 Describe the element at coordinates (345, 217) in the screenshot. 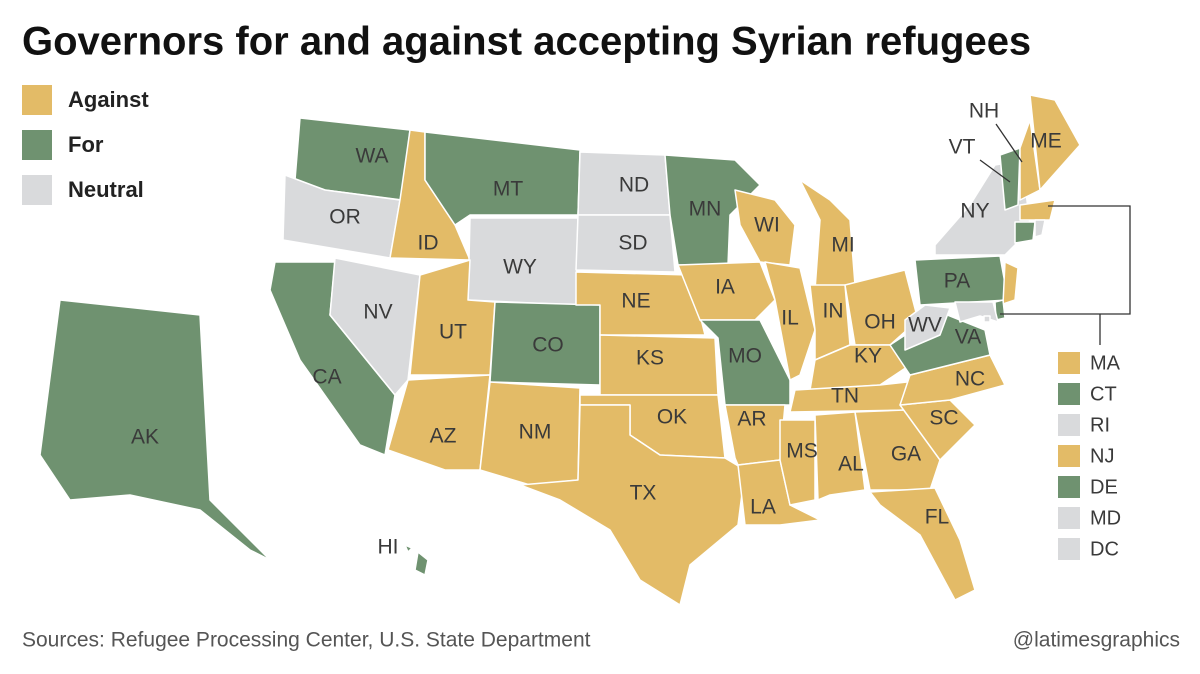

I see `state-label: OR` at that location.